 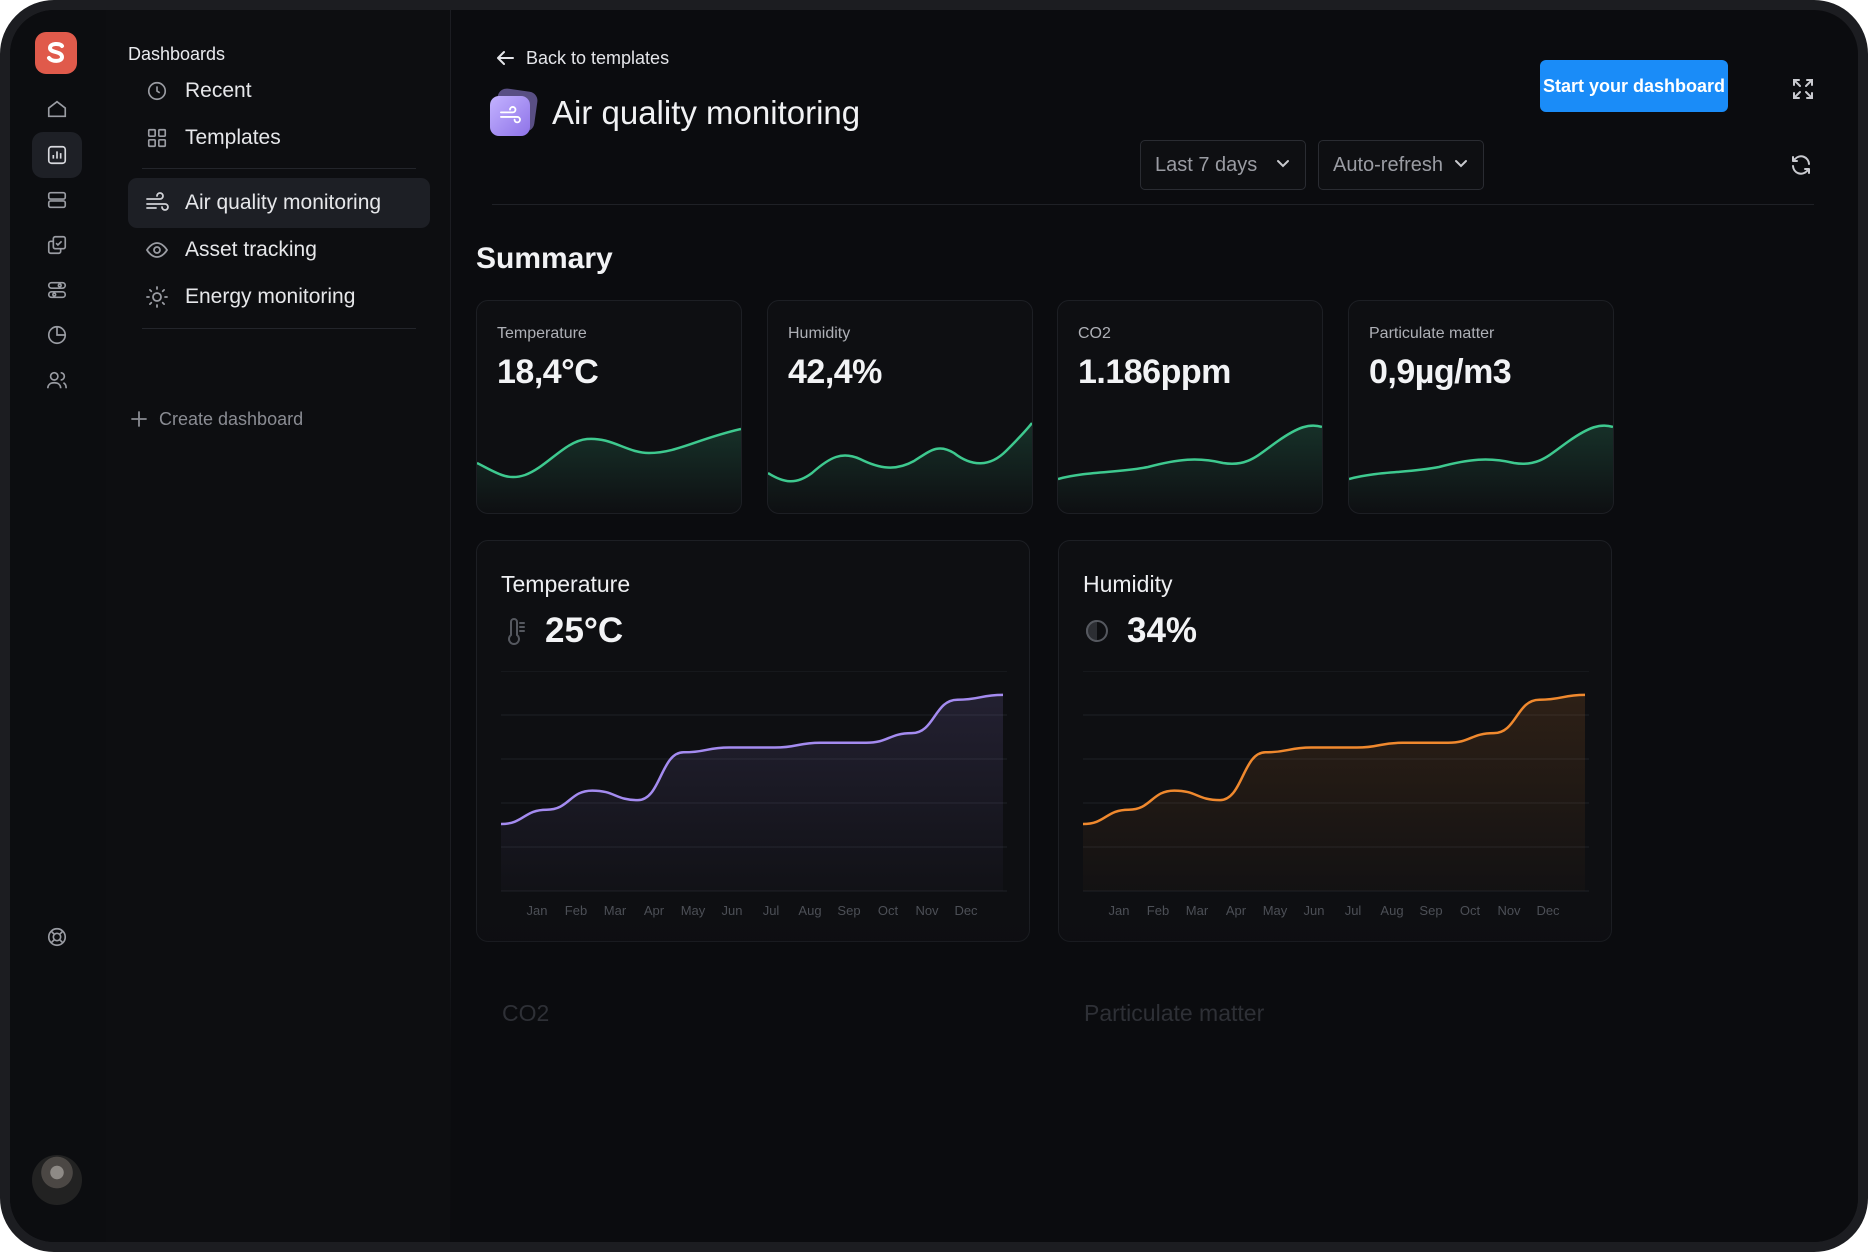 What do you see at coordinates (809, 910) in the screenshot?
I see `x-tick-label: Aug` at bounding box center [809, 910].